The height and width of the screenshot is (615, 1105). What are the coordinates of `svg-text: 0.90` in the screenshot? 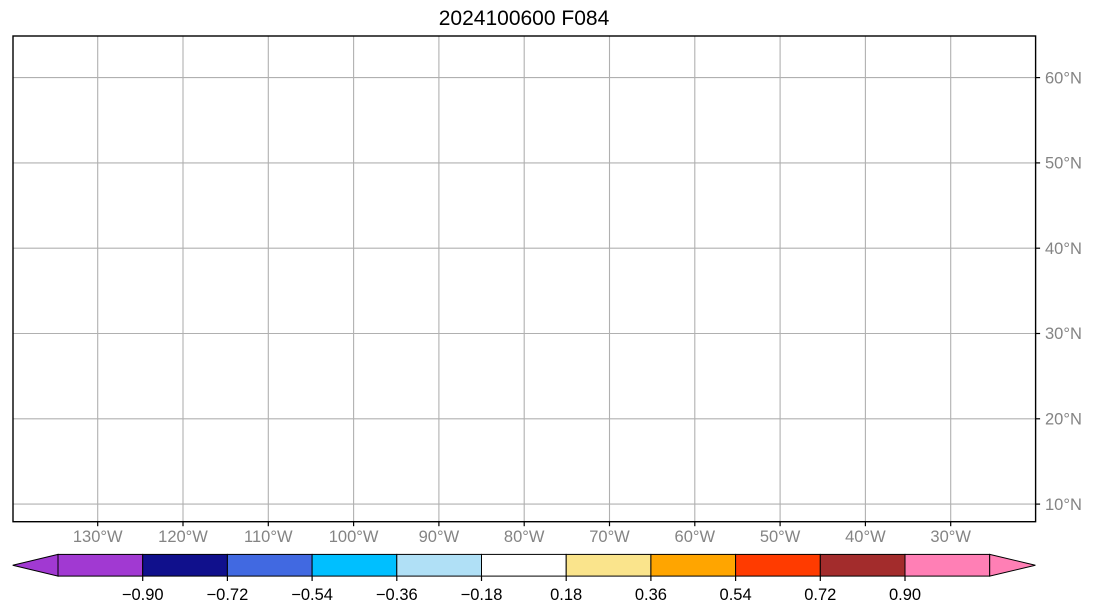 It's located at (905, 595).